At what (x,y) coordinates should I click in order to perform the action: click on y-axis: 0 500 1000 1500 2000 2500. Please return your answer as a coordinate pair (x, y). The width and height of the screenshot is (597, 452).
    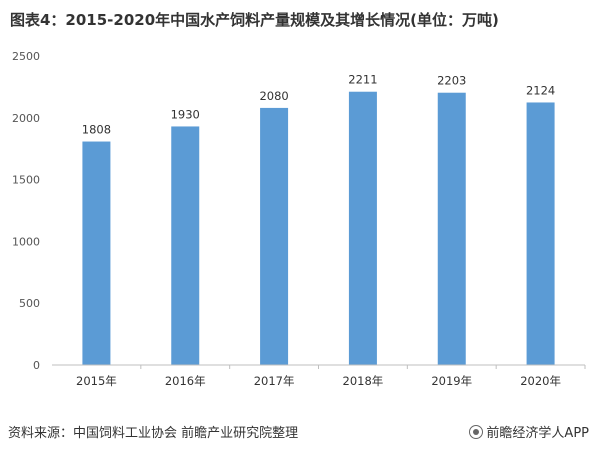
    Looking at the image, I should click on (26, 211).